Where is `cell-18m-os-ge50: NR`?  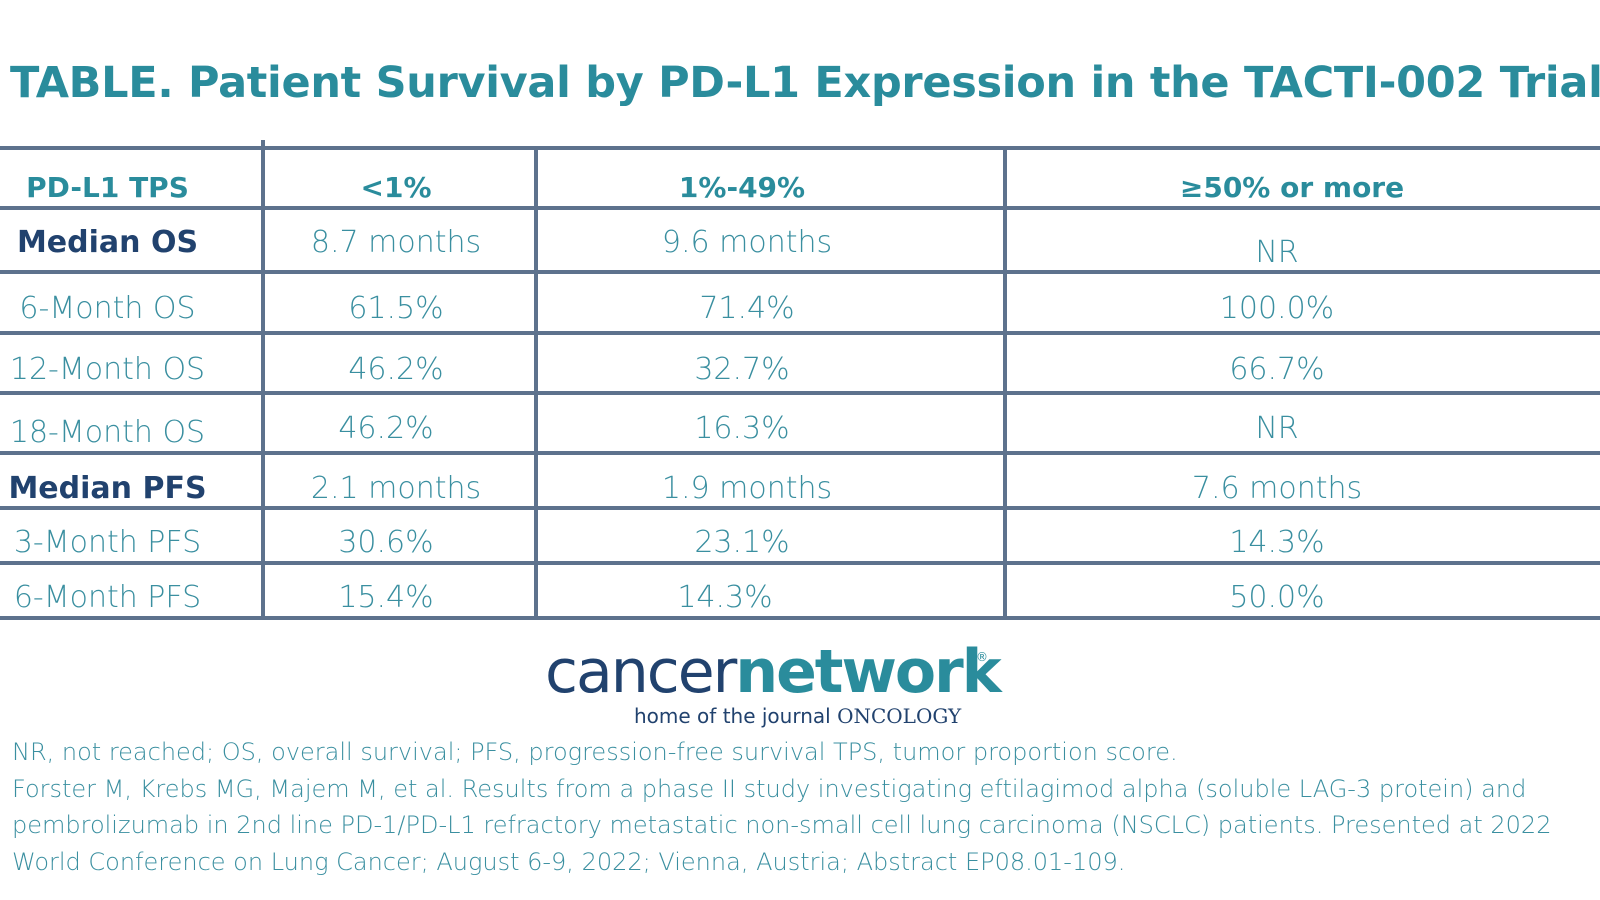 cell-18m-os-ge50: NR is located at coordinates (1277, 428).